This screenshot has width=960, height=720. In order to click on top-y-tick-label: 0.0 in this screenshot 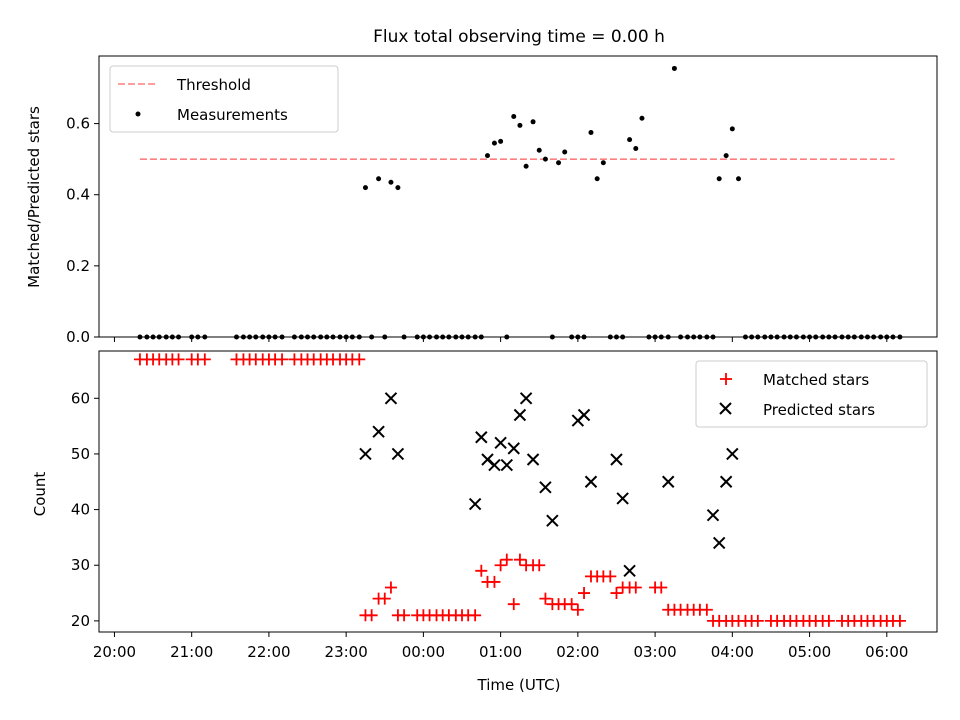, I will do `click(78, 337)`.